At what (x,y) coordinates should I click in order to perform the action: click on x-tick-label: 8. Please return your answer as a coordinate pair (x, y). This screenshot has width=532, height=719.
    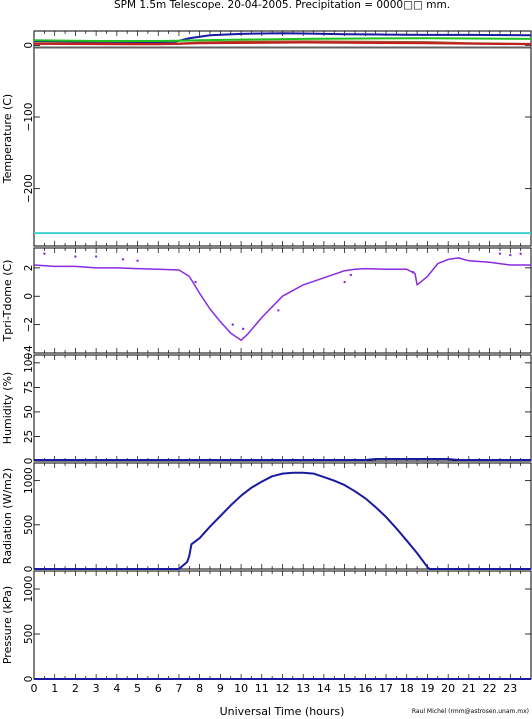
    Looking at the image, I should click on (199, 688).